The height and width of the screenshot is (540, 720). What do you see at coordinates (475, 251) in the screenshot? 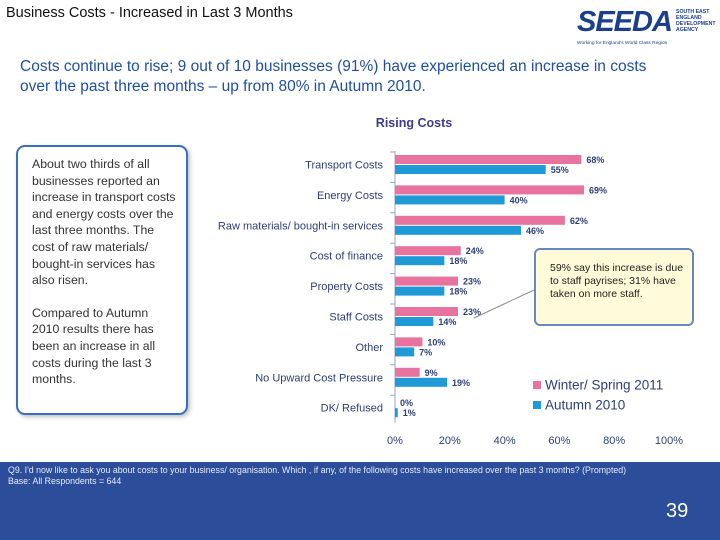
I see `bar-value-label: 24%` at bounding box center [475, 251].